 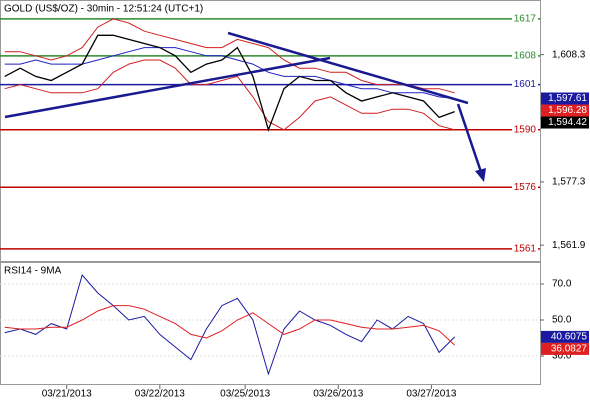 What do you see at coordinates (569, 54) in the screenshot?
I see `y-tick-label: 1,608.3` at bounding box center [569, 54].